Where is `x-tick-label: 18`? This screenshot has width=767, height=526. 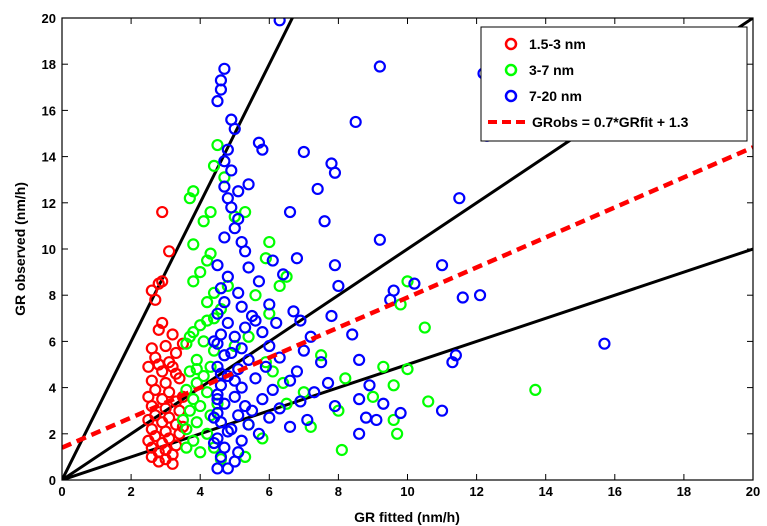
x-tick-label: 18 is located at coordinates (684, 491).